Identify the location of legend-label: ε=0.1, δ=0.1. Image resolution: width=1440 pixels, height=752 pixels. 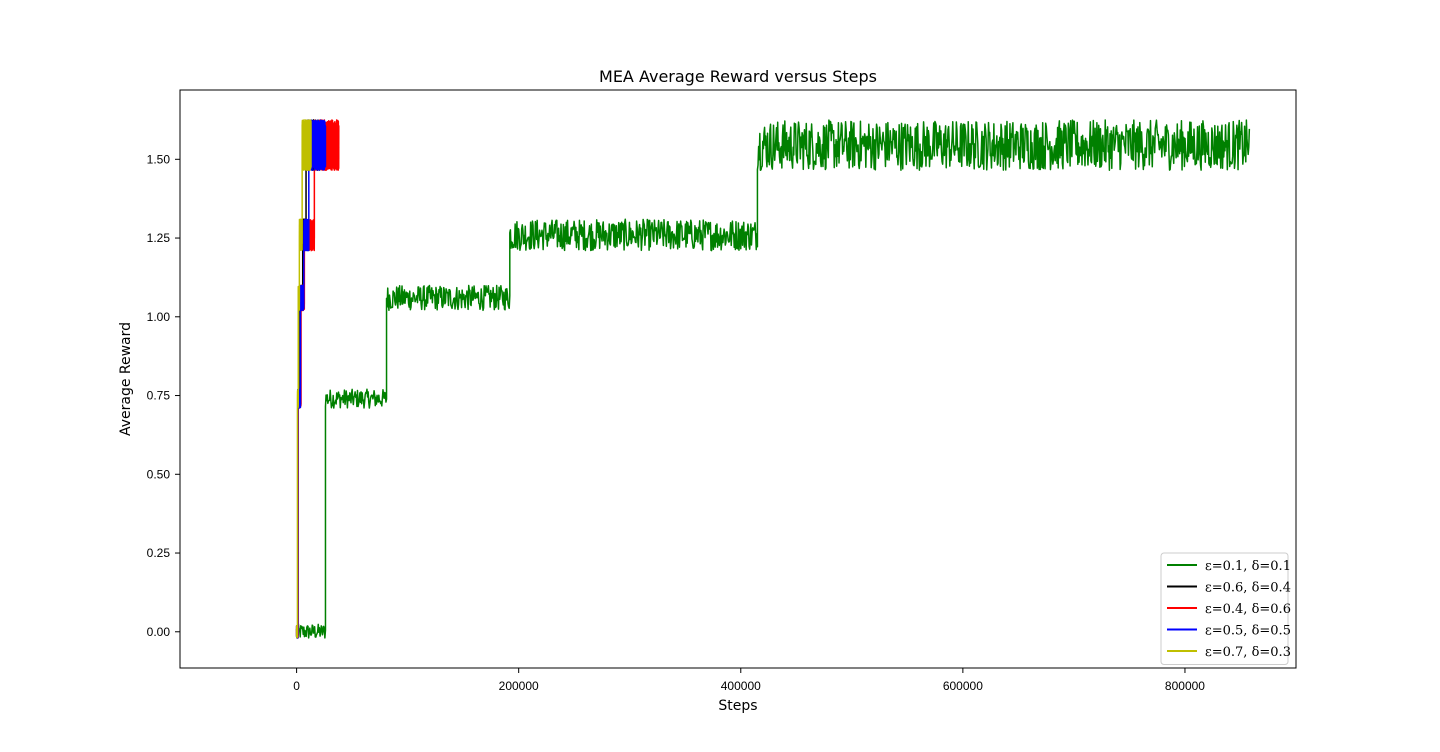
(1248, 566).